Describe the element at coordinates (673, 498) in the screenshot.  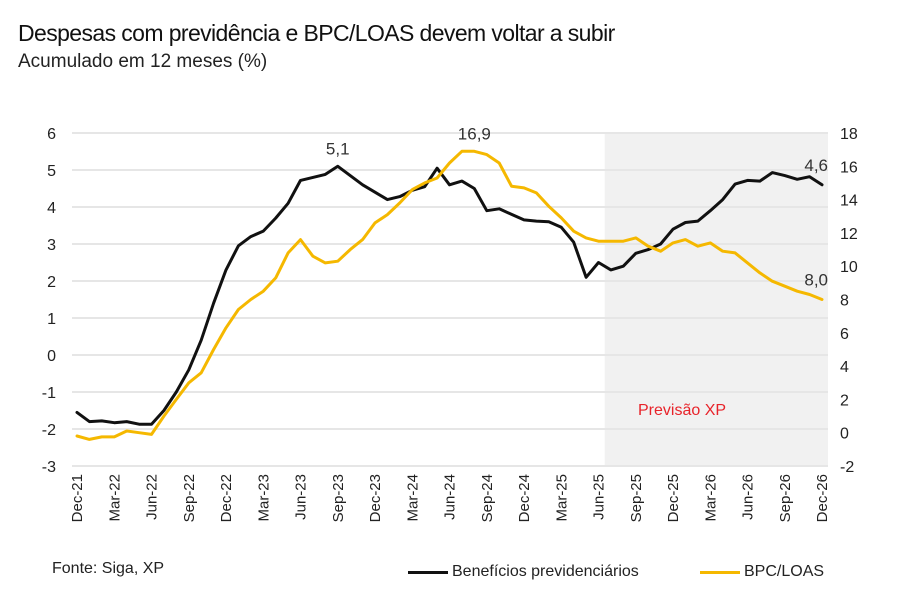
I see `x-tick-label: Dec-25` at that location.